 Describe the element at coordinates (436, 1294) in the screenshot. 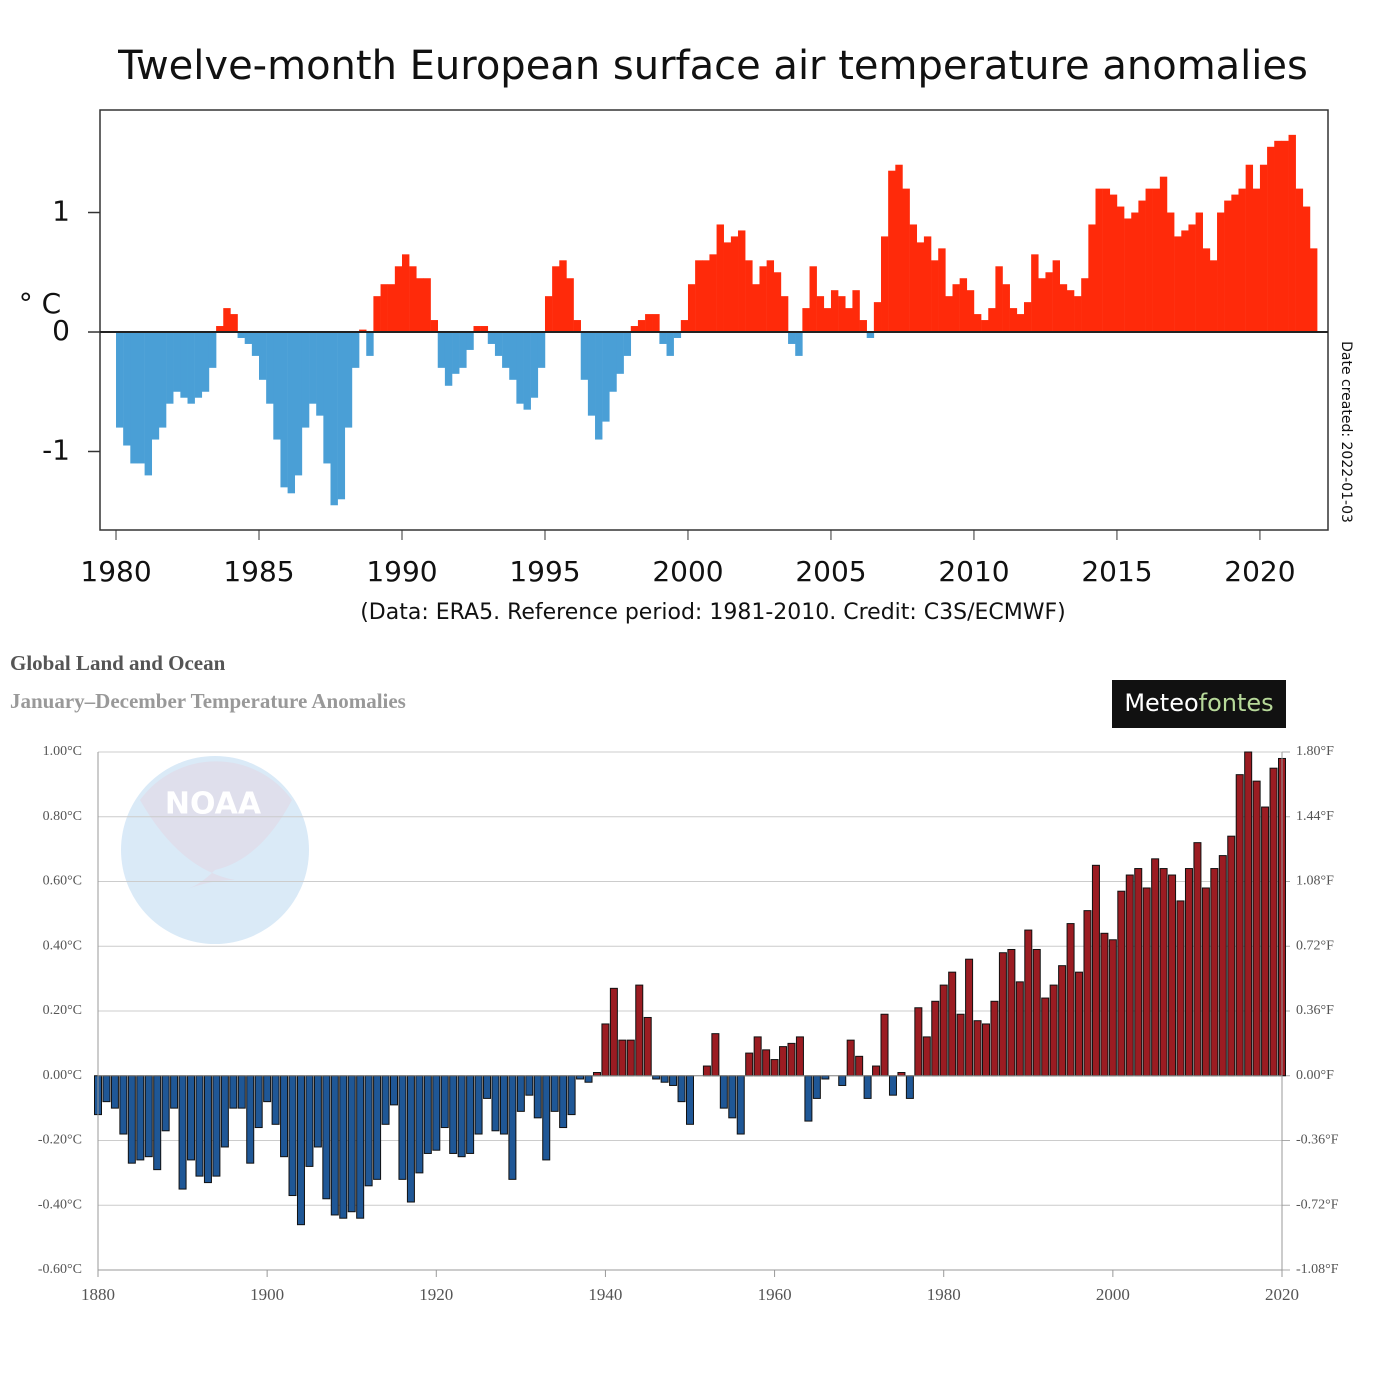

I see `x-tick-label: 1920` at that location.